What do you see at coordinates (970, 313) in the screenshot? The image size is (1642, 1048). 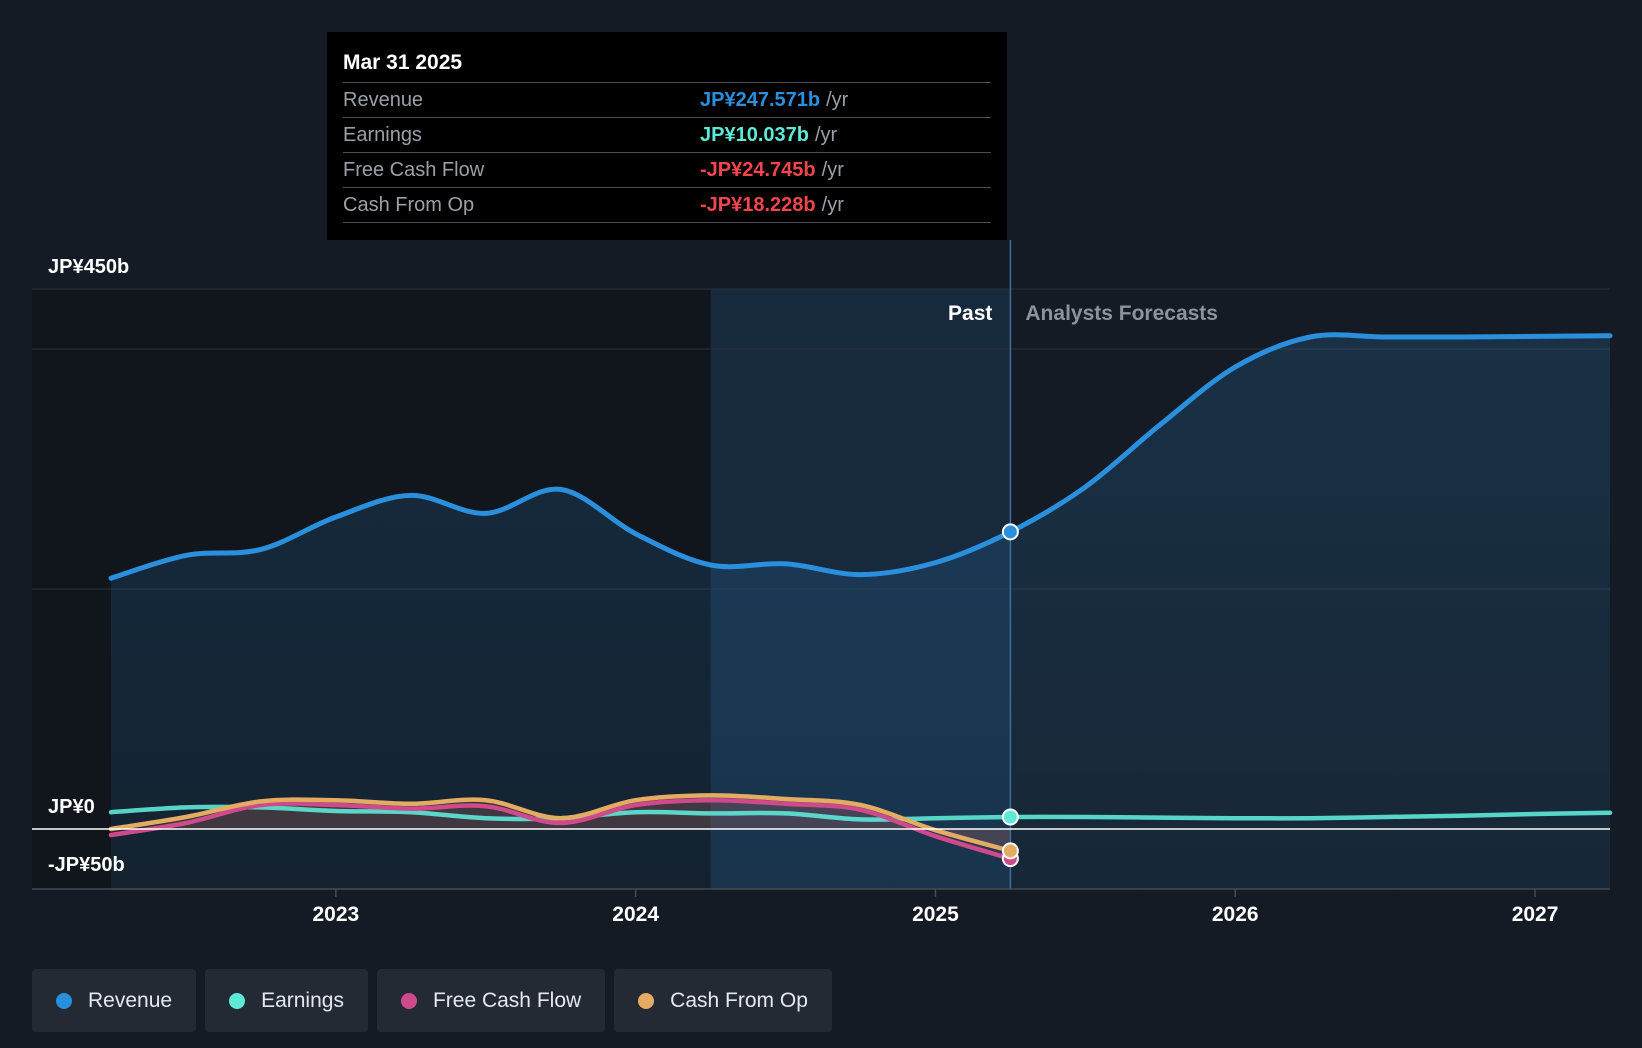 I see `past-label: Past` at bounding box center [970, 313].